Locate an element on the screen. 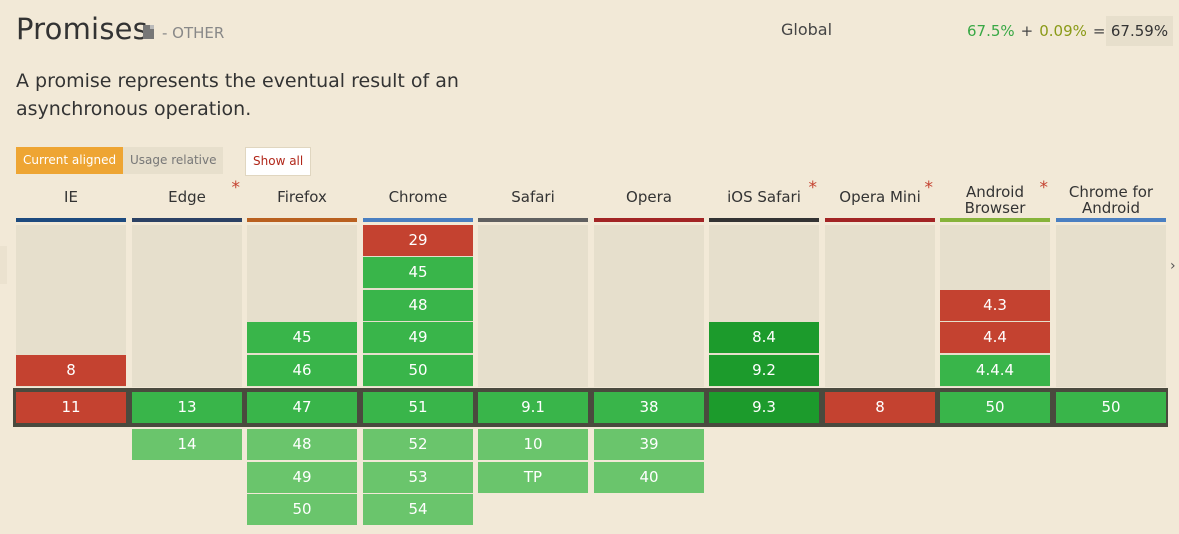 The image size is (1179, 534). browser-name: Edge is located at coordinates (187, 197).